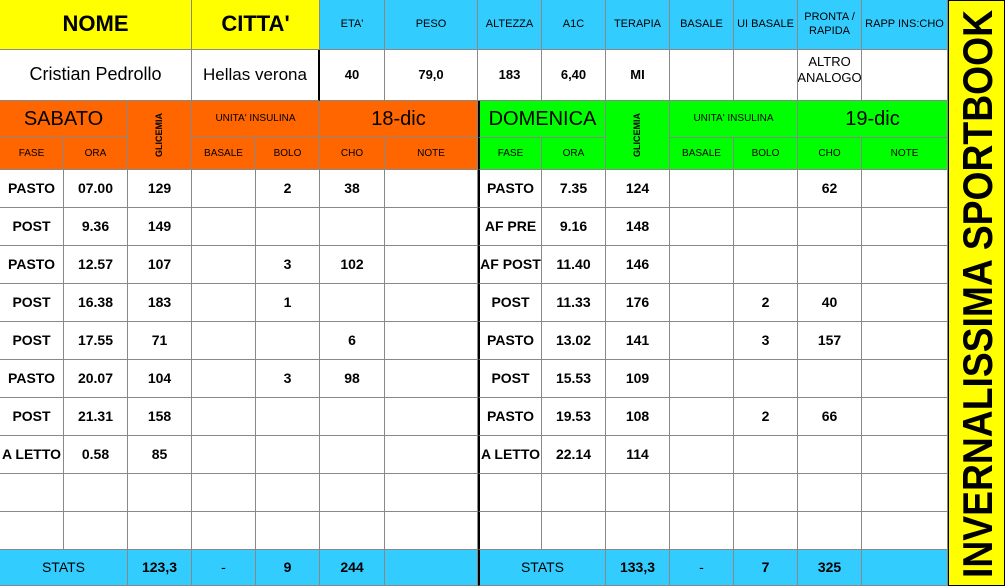 The width and height of the screenshot is (1005, 586). What do you see at coordinates (96, 455) in the screenshot?
I see `data-cell: 0.58` at bounding box center [96, 455].